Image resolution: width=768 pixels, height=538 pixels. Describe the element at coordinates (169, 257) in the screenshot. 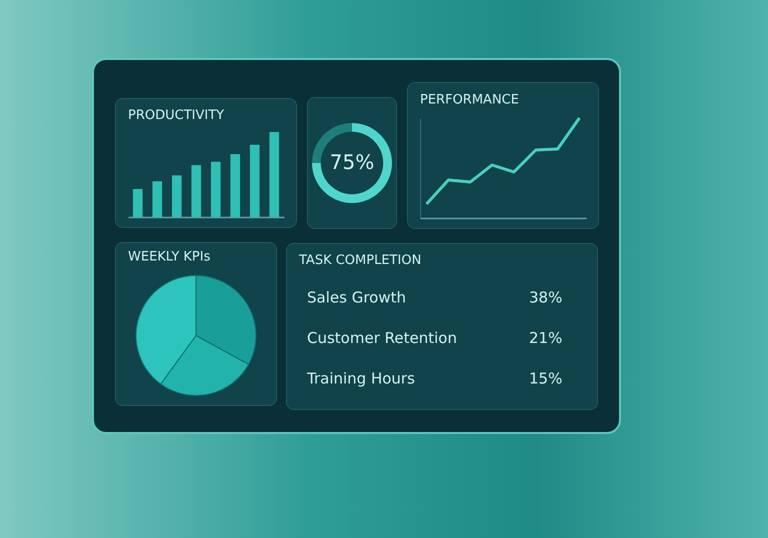

I see `chart-title: WEEKLY KPIs` at that location.